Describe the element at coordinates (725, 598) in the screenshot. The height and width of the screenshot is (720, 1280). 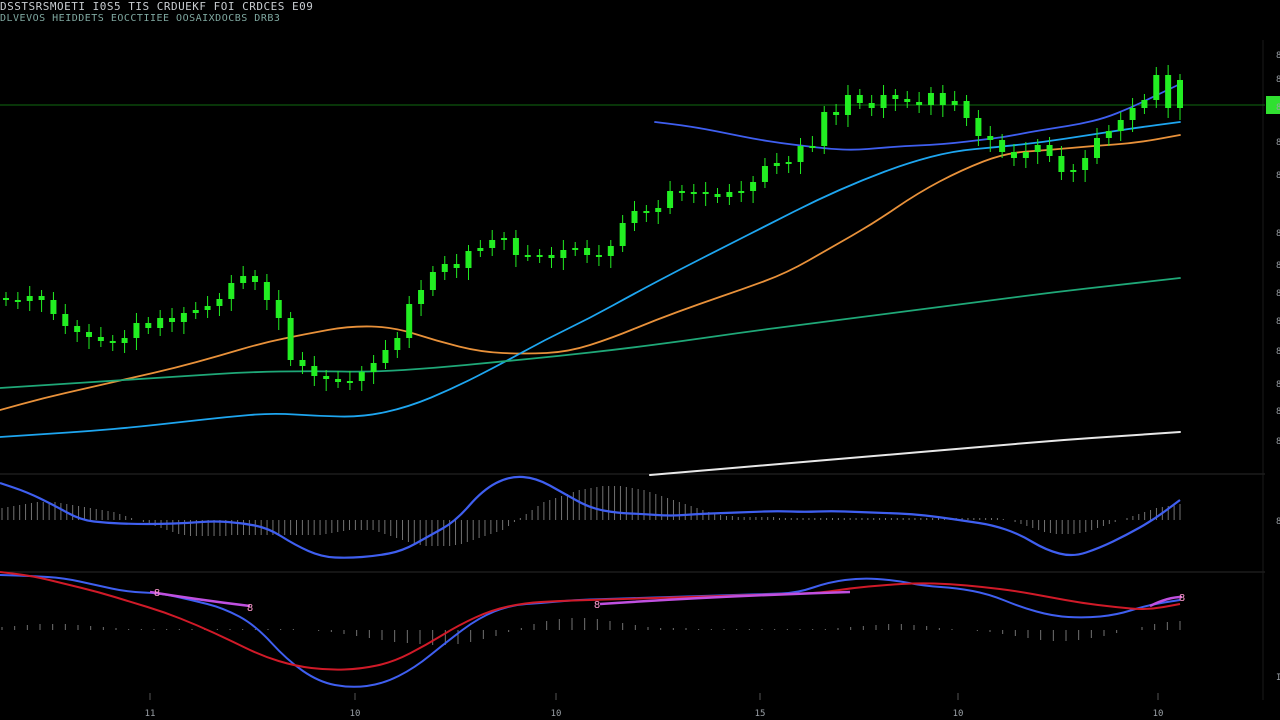
I see `crossing-segment` at that location.